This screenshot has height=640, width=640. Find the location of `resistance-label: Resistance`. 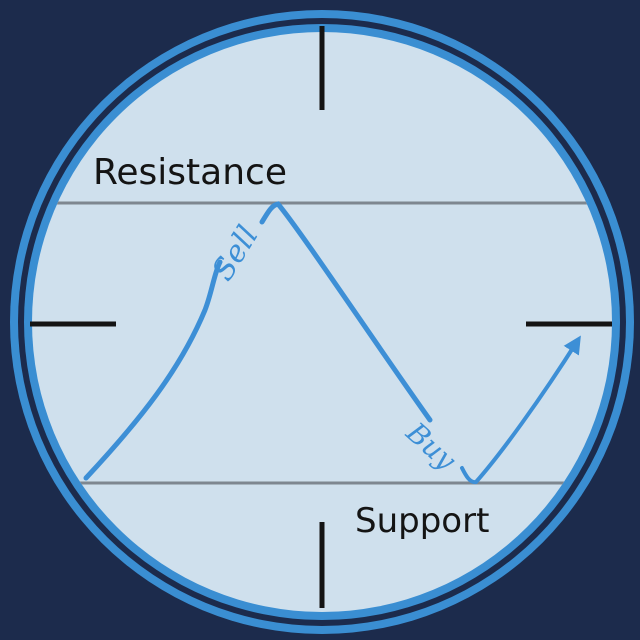

resistance-label: Resistance is located at coordinates (190, 172).